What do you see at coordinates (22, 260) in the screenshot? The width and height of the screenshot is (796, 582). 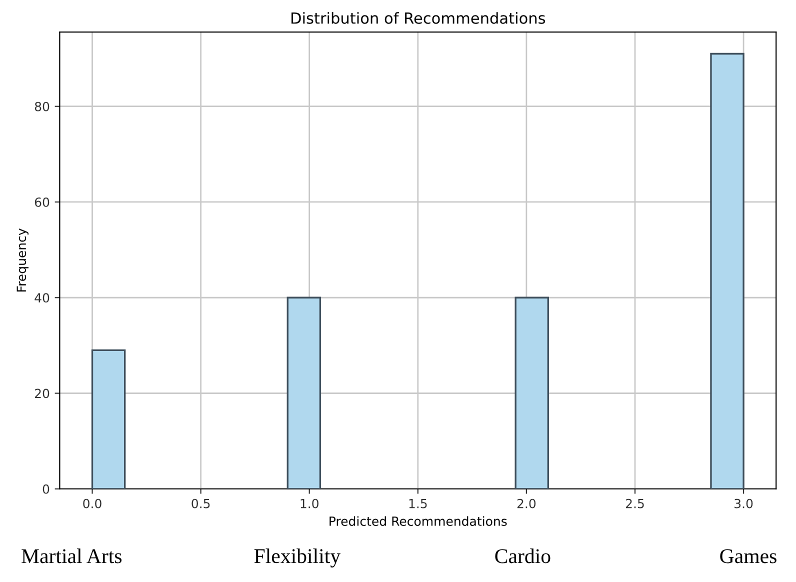 I see `y-axis-title: Frequency` at bounding box center [22, 260].